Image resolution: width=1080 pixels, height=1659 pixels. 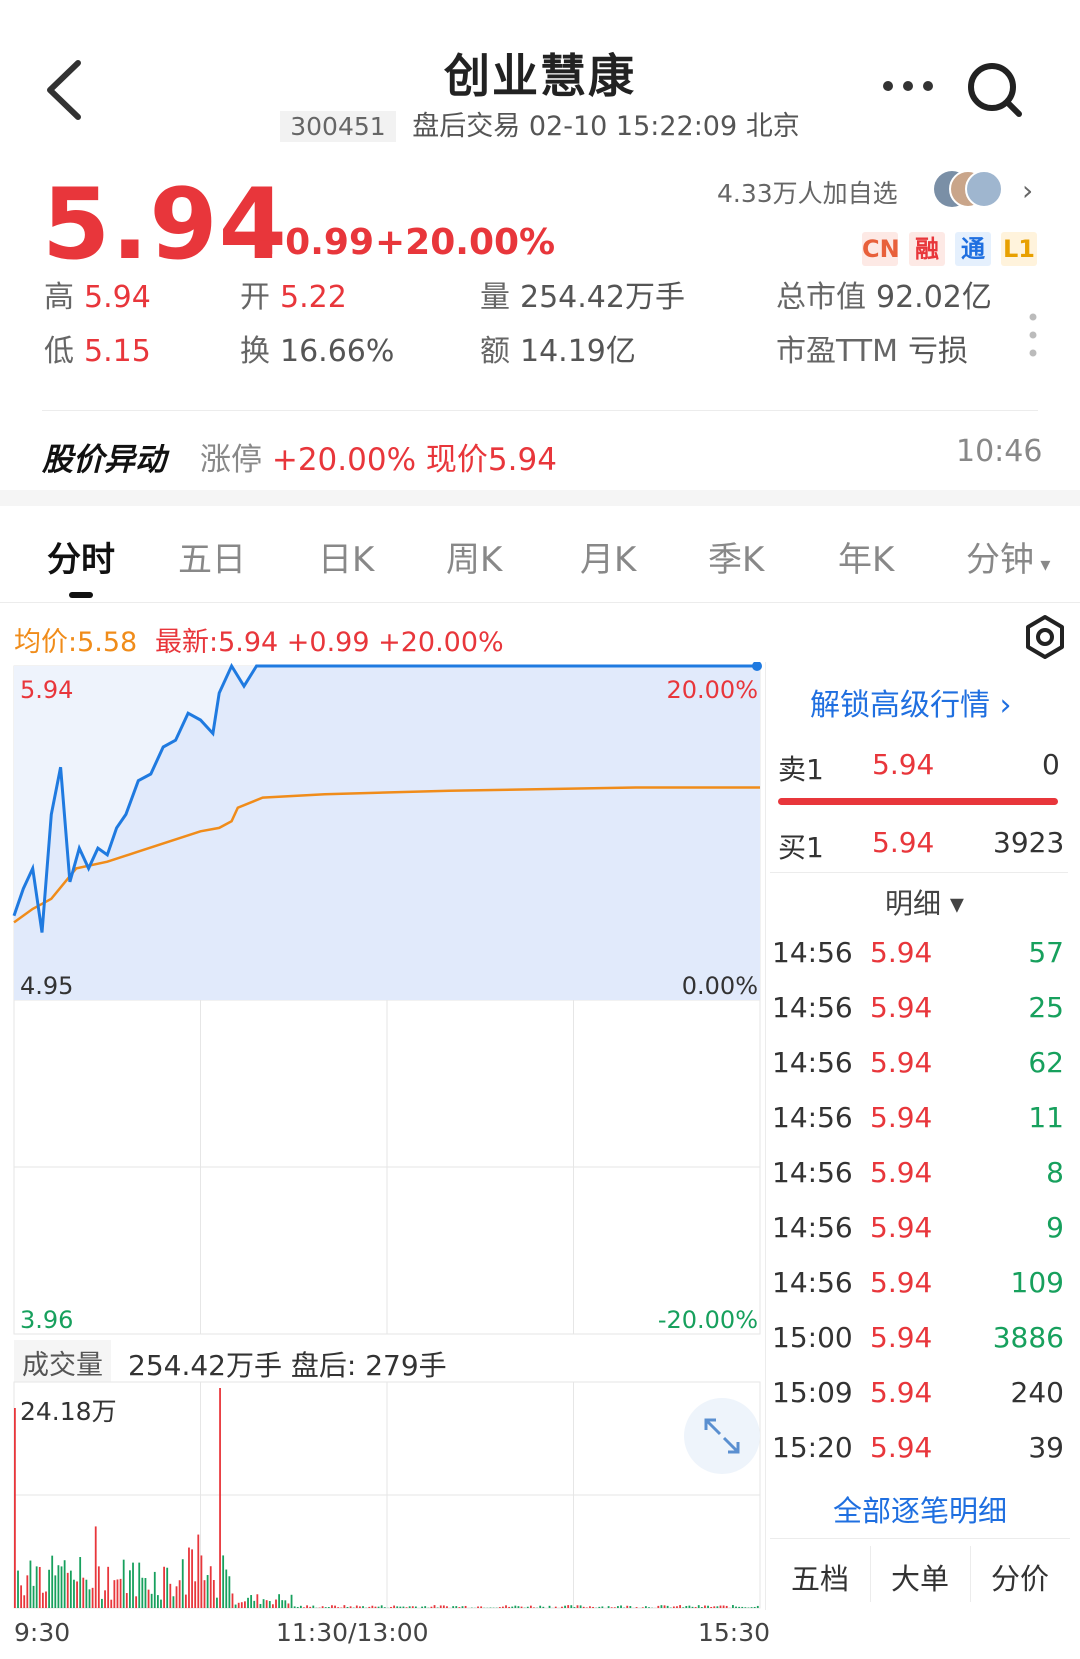 What do you see at coordinates (973, 249) in the screenshot?
I see `tag-connect: 通` at bounding box center [973, 249].